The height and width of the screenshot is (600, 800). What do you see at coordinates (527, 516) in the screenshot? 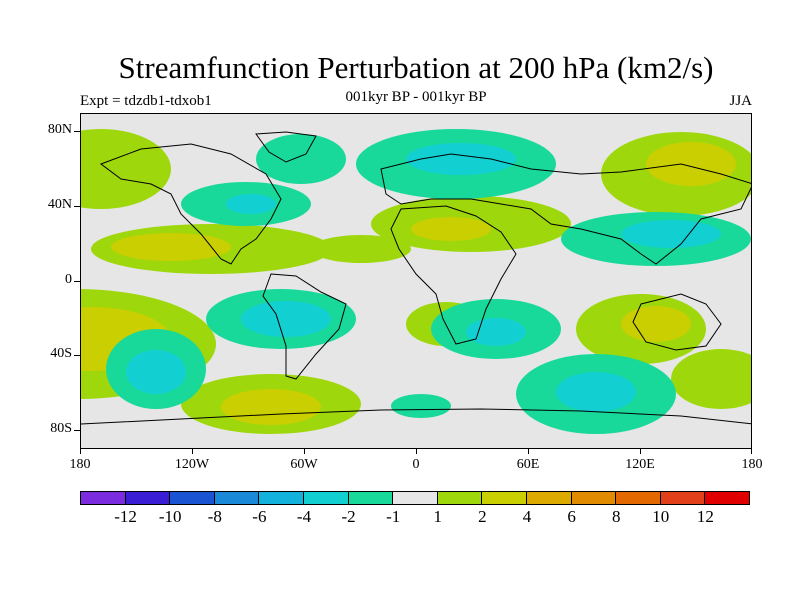
I see `colorbar-label: 4` at bounding box center [527, 516].